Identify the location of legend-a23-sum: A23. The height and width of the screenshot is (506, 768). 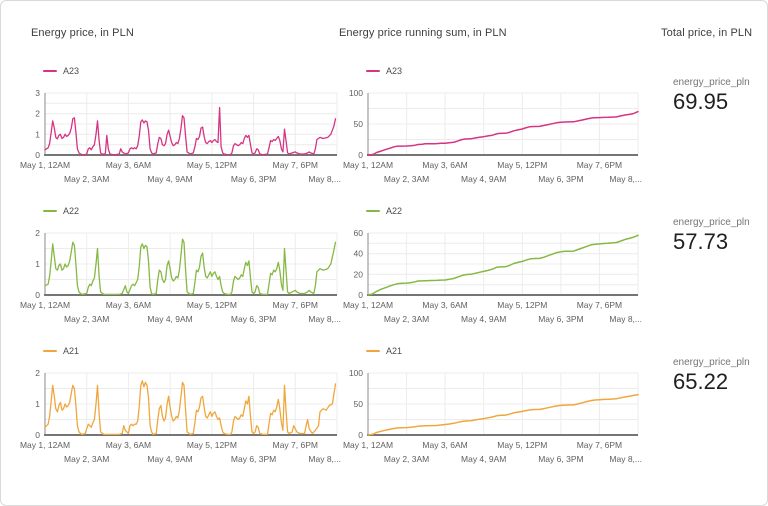
(506, 71).